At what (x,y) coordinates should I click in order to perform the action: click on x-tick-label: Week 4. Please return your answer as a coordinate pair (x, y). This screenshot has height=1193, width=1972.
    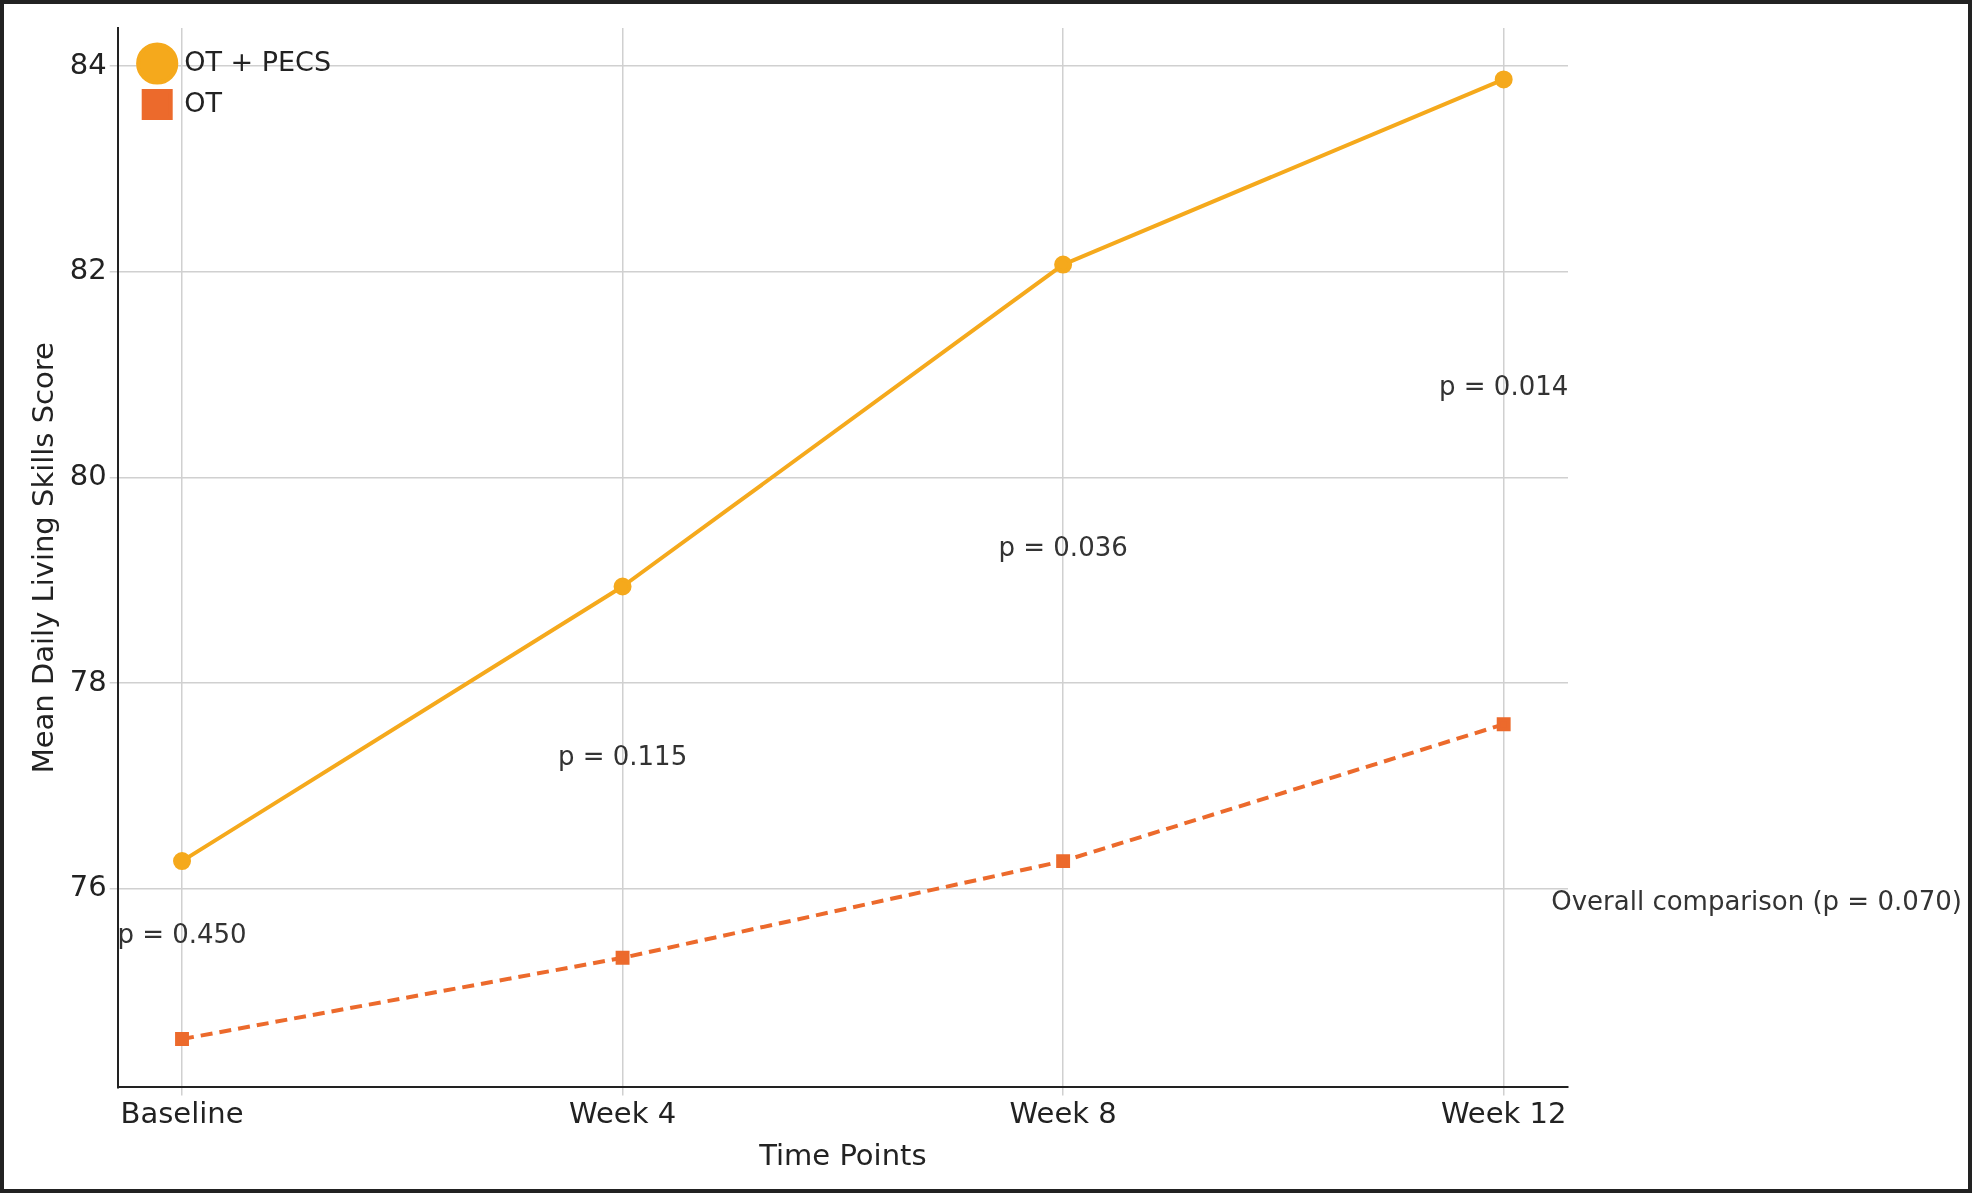
    Looking at the image, I should click on (623, 1113).